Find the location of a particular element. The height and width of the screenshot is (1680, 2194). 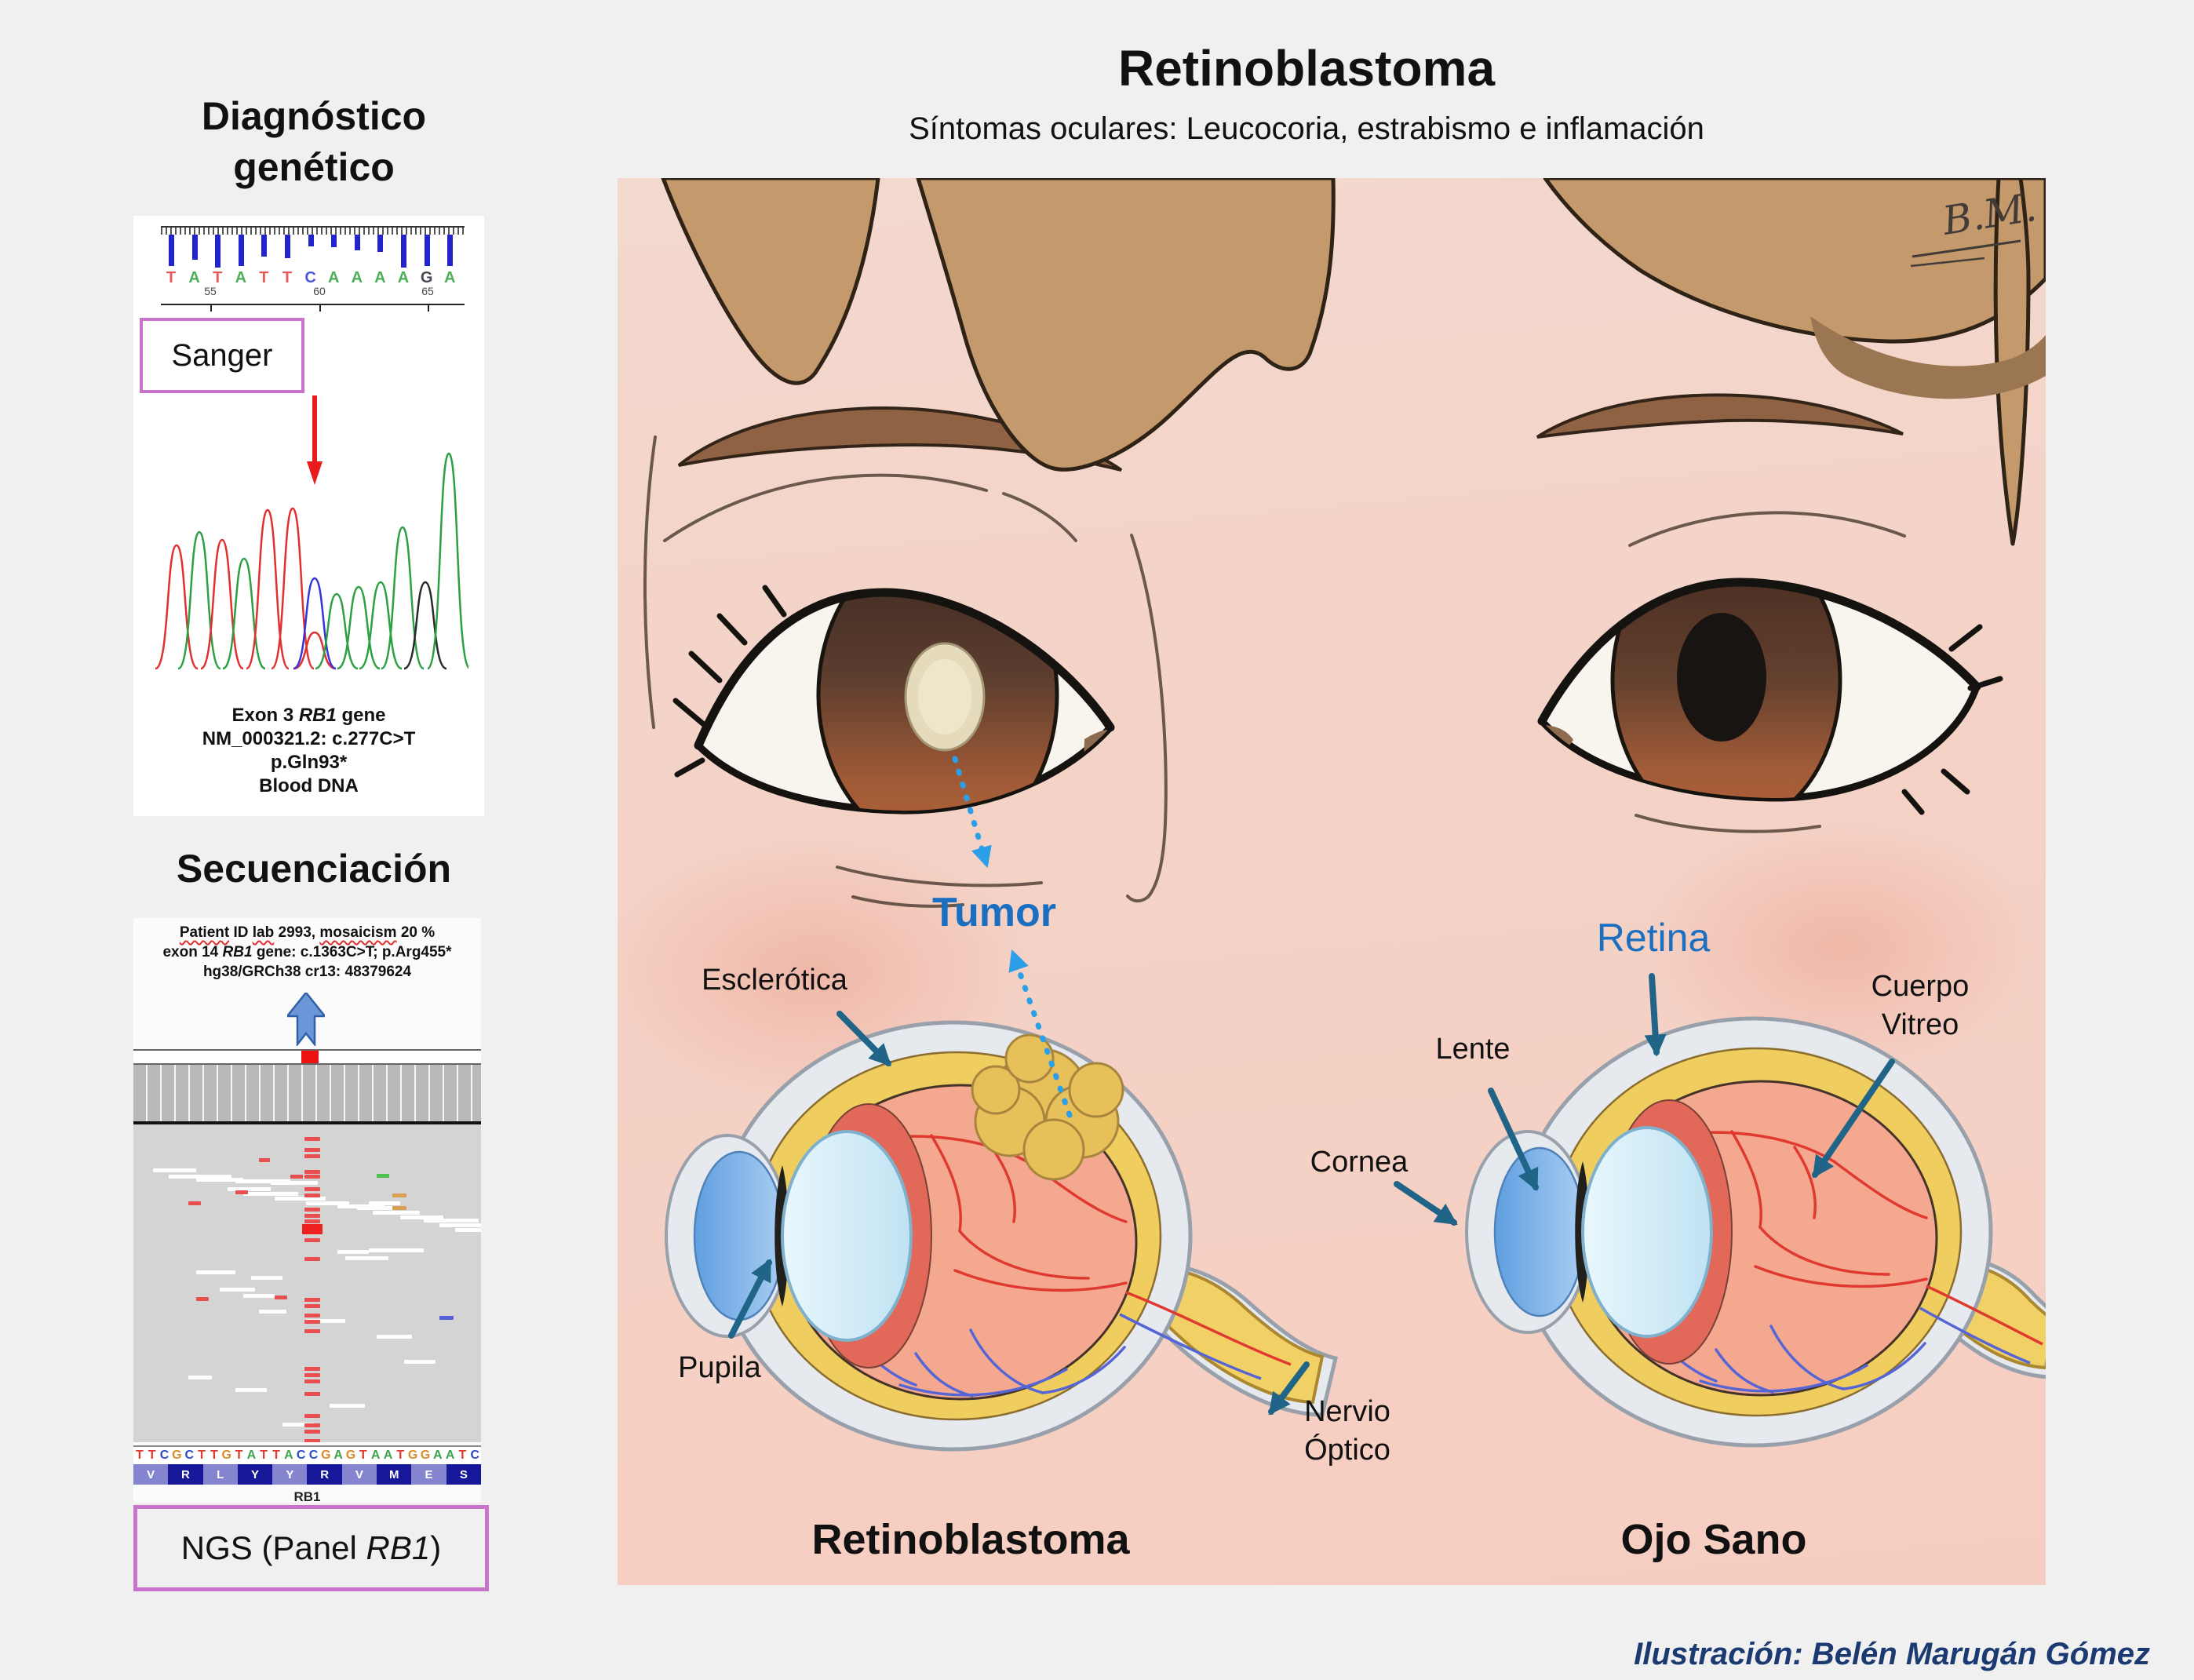

attribution-text: Ilustración: Belén Marugán Gómez is located at coordinates (1892, 1654).